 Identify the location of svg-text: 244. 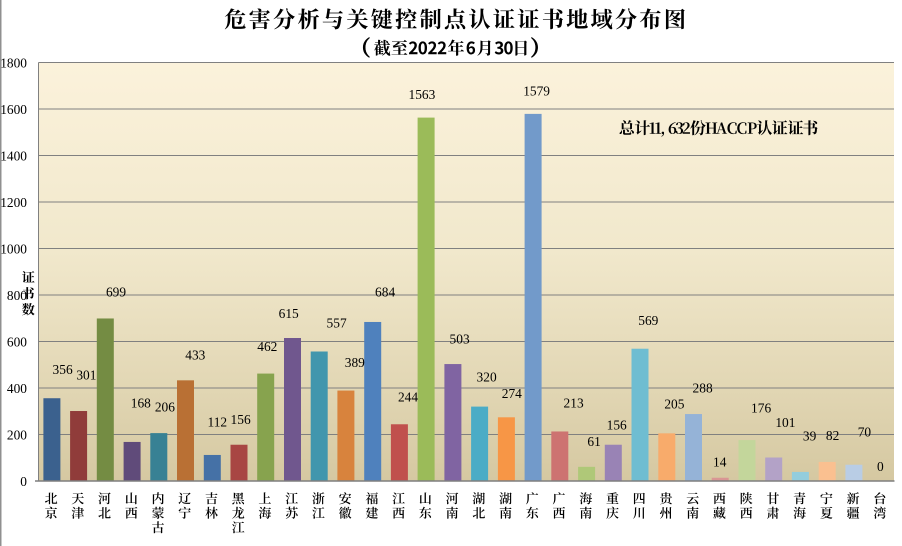
(408, 396).